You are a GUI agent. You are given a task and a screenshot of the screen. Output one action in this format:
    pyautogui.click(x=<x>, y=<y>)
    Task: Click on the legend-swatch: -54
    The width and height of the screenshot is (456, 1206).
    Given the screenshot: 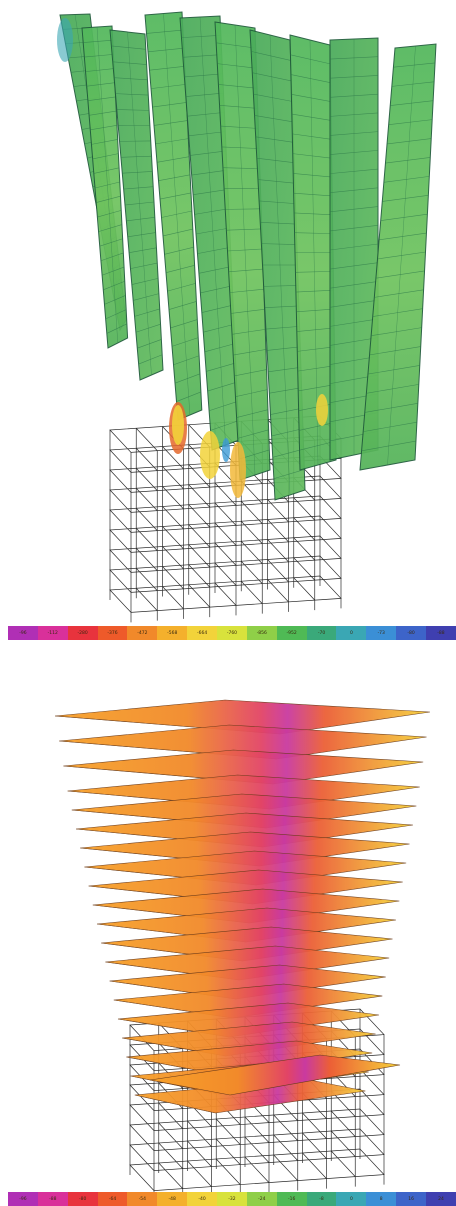 What is the action you would take?
    pyautogui.click(x=142, y=1199)
    